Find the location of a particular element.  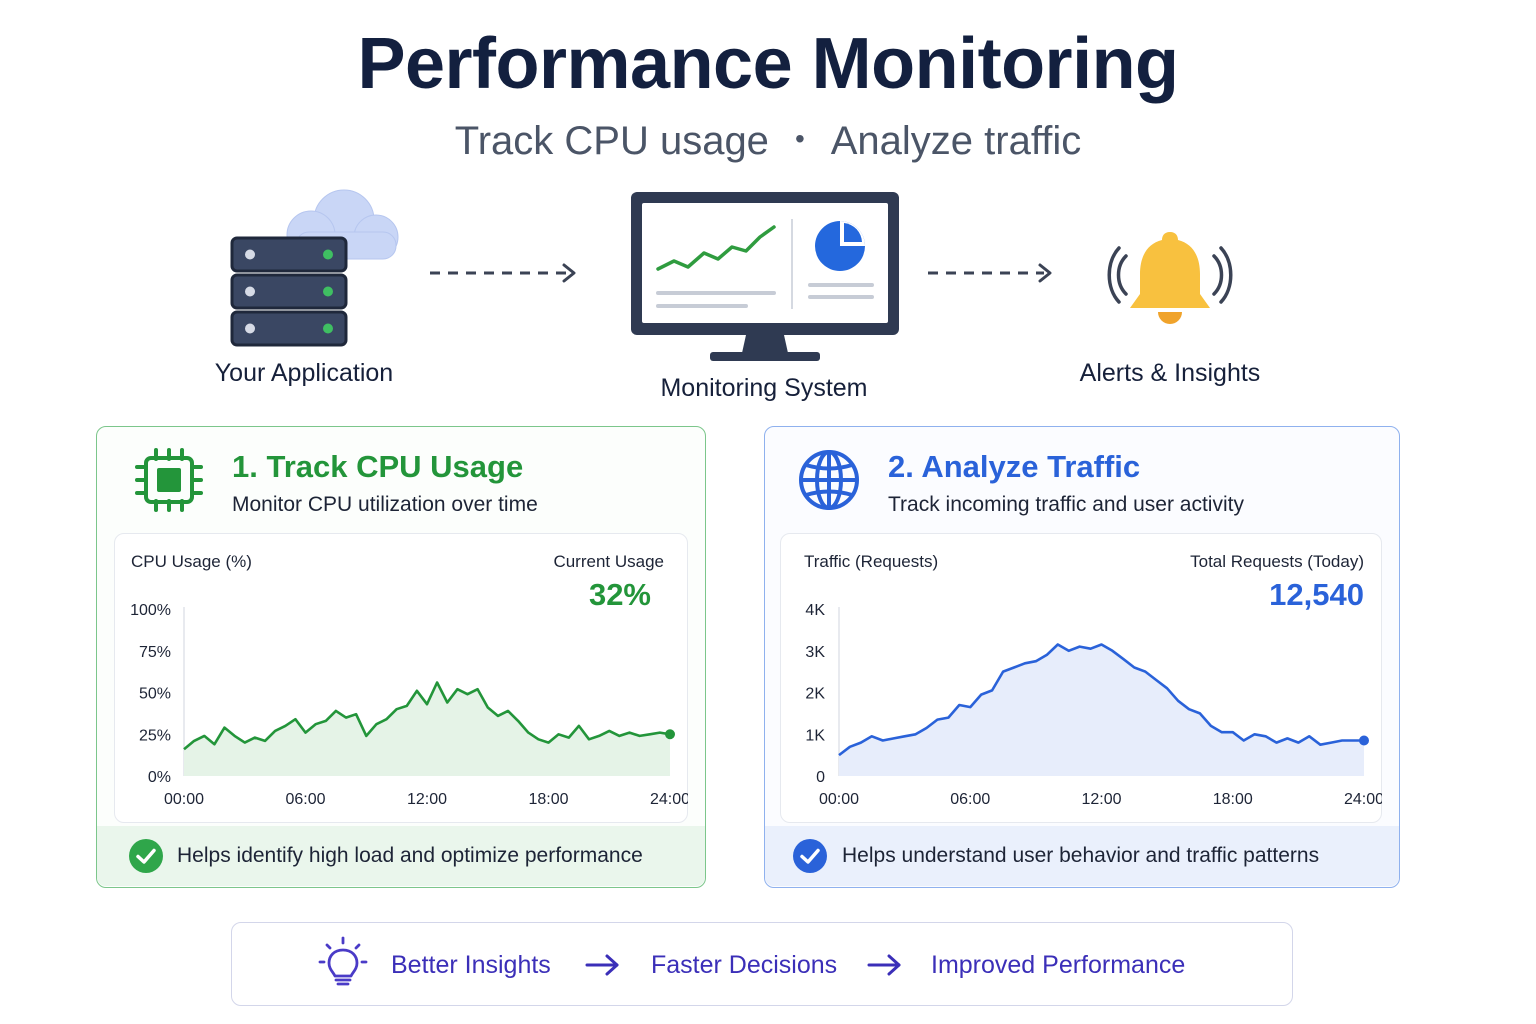

insight-faster-decisions: Faster Decisions is located at coordinates (744, 965).